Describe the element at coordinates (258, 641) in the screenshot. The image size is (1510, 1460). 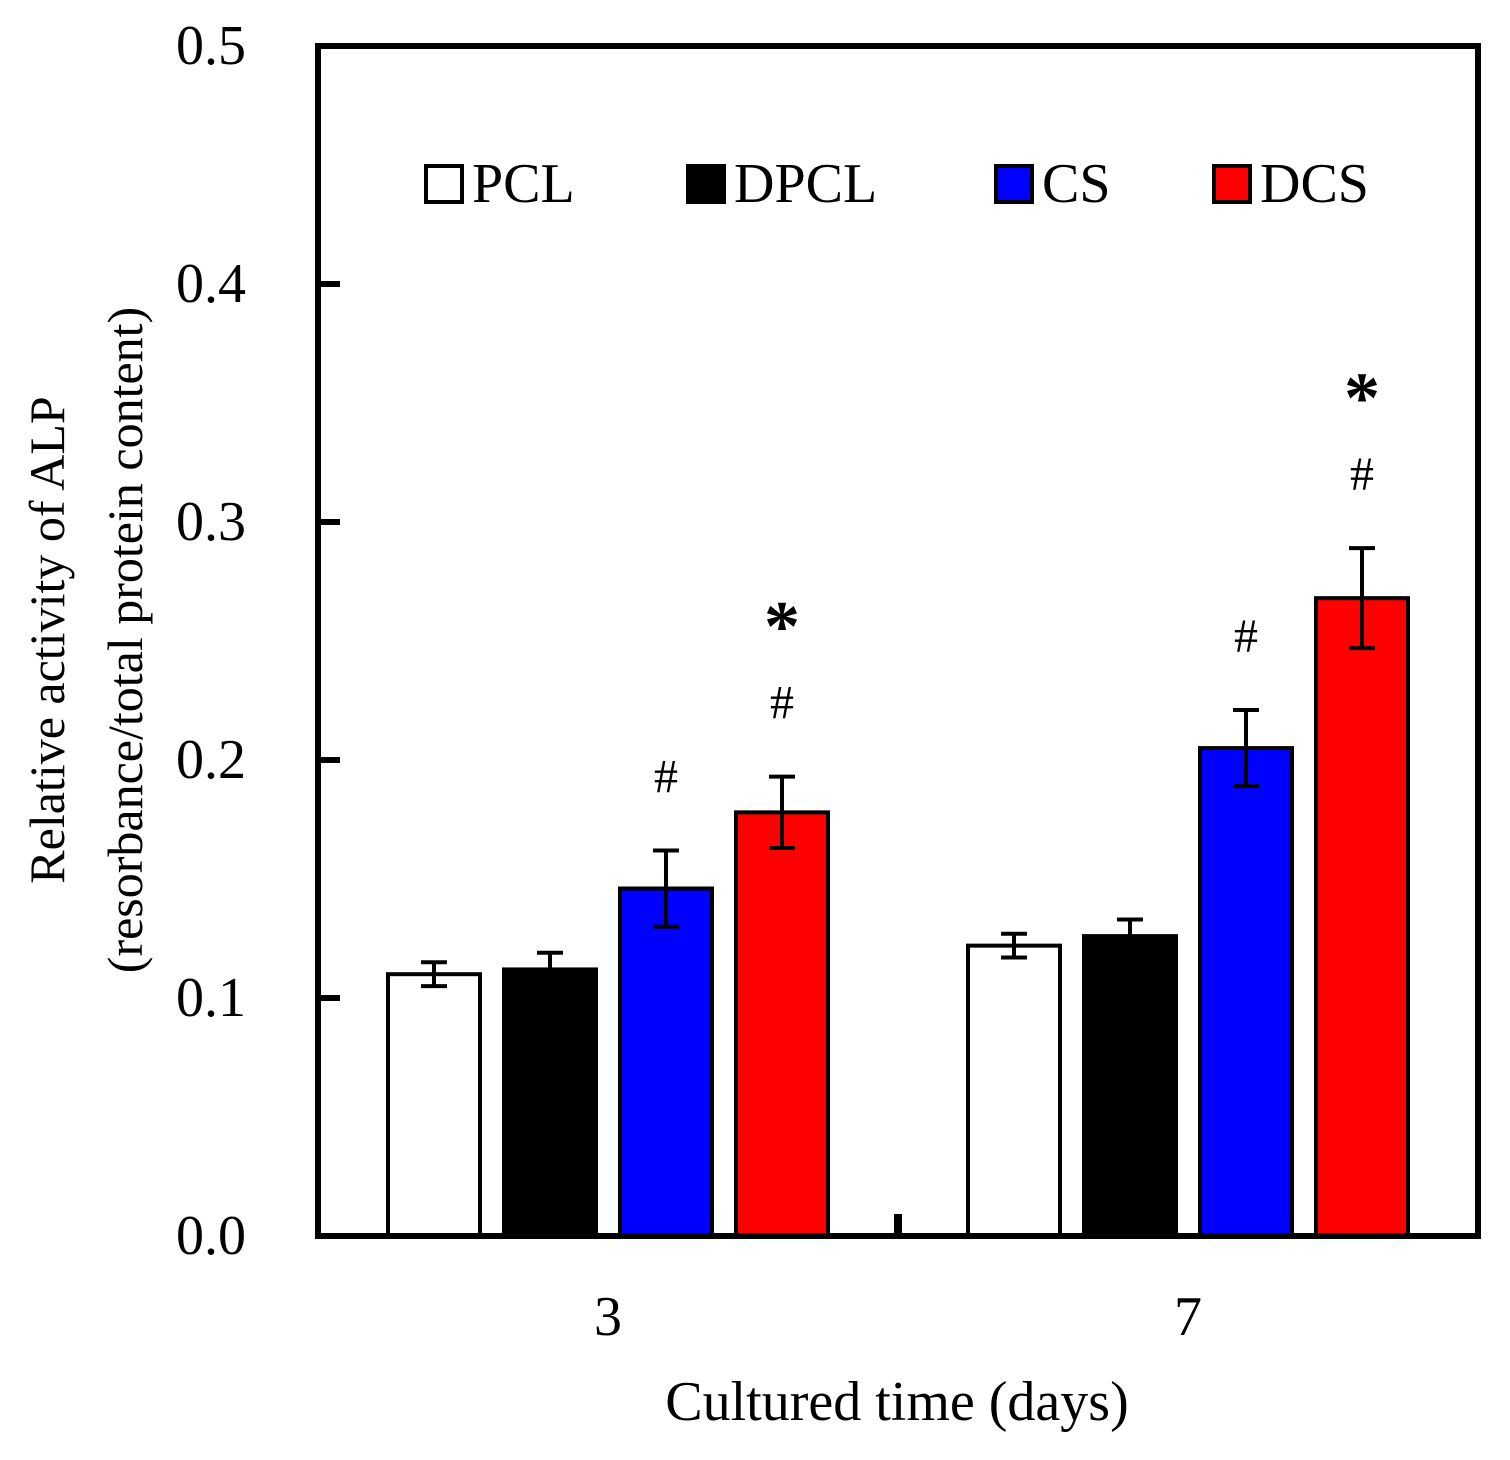
I see `y-axis: 0.0 0.1 0.2 0.3 0.4 0.5` at that location.